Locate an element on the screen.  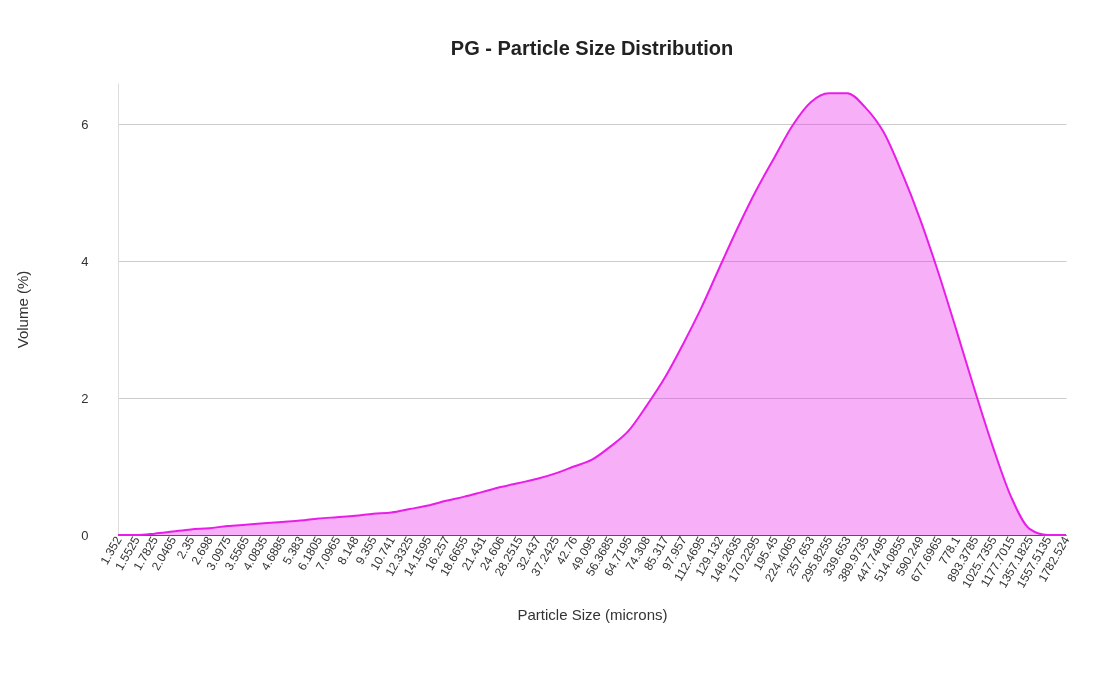
x-axis-title: Particle Size (microns) is located at coordinates (592, 614).